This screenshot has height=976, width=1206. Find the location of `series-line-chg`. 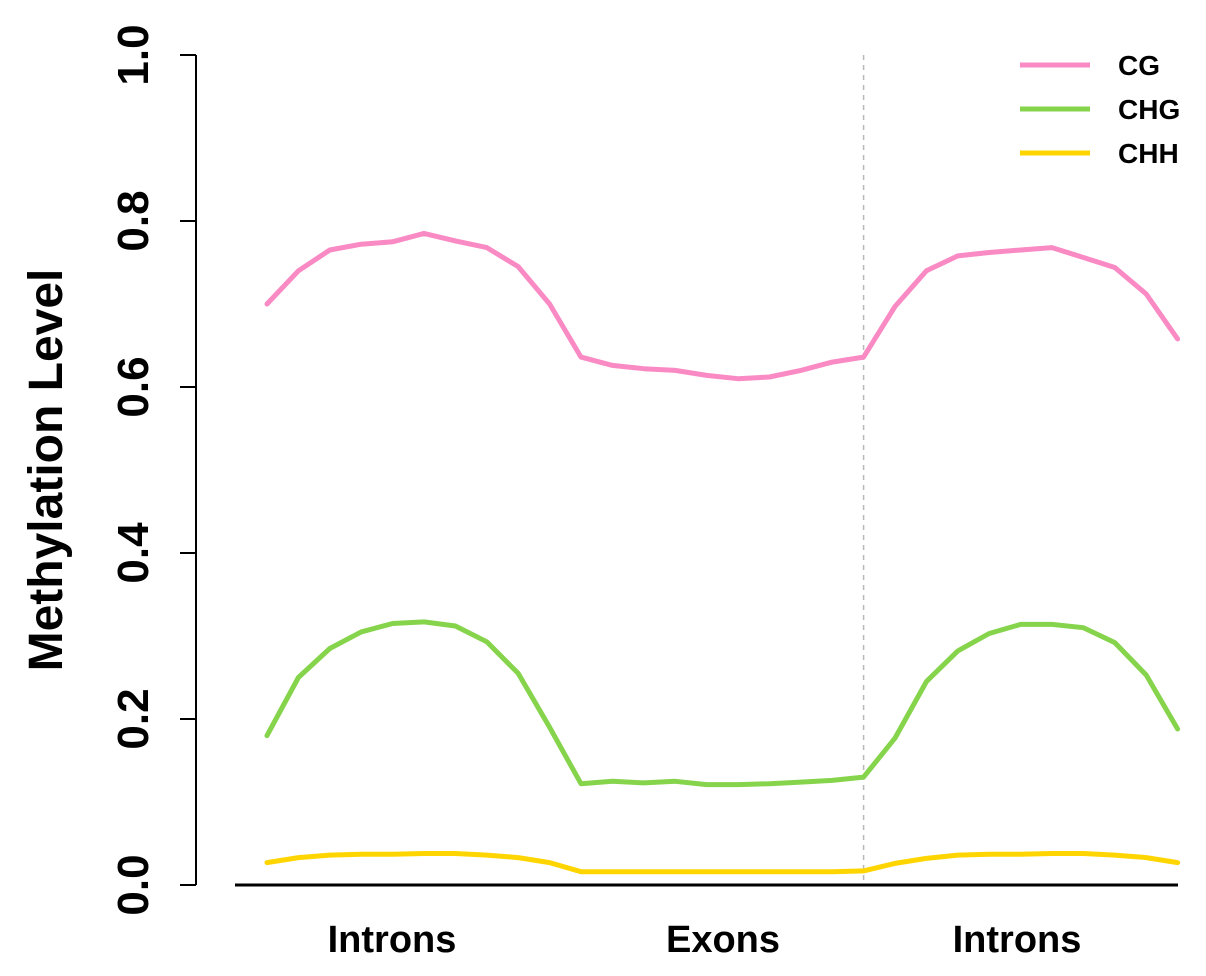

series-line-chg is located at coordinates (722, 703).